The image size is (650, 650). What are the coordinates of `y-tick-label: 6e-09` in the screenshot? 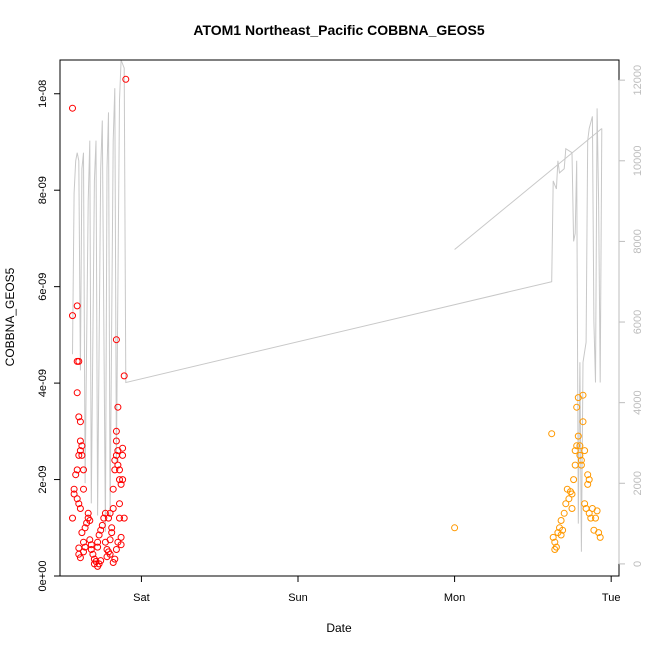 It's located at (43, 287).